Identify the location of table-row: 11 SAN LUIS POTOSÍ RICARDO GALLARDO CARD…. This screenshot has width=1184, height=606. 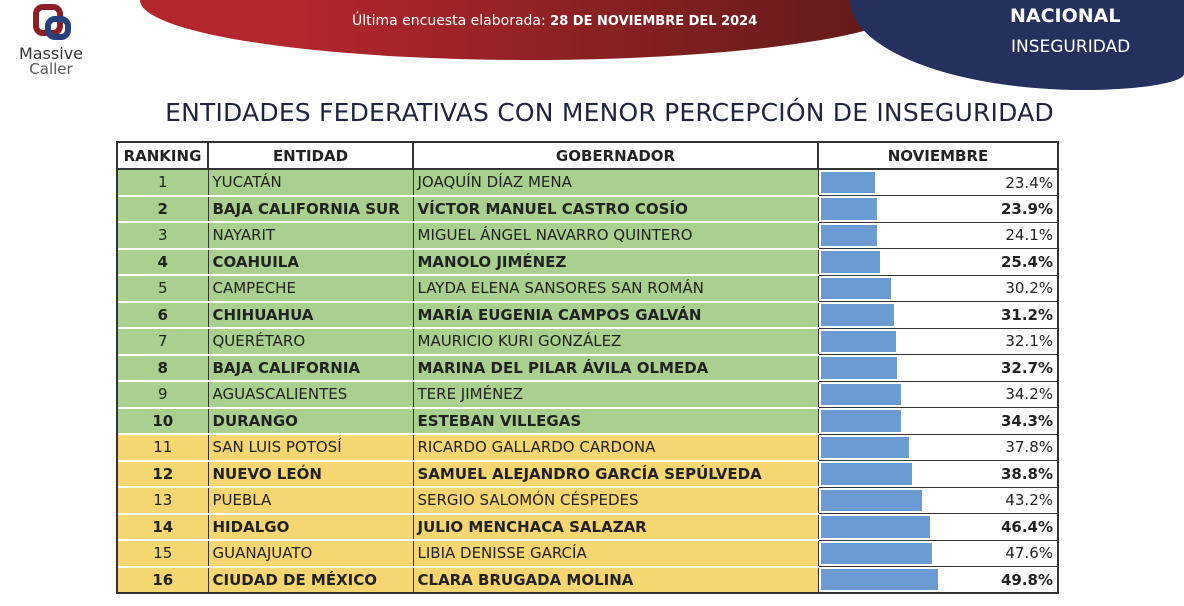
(587, 447).